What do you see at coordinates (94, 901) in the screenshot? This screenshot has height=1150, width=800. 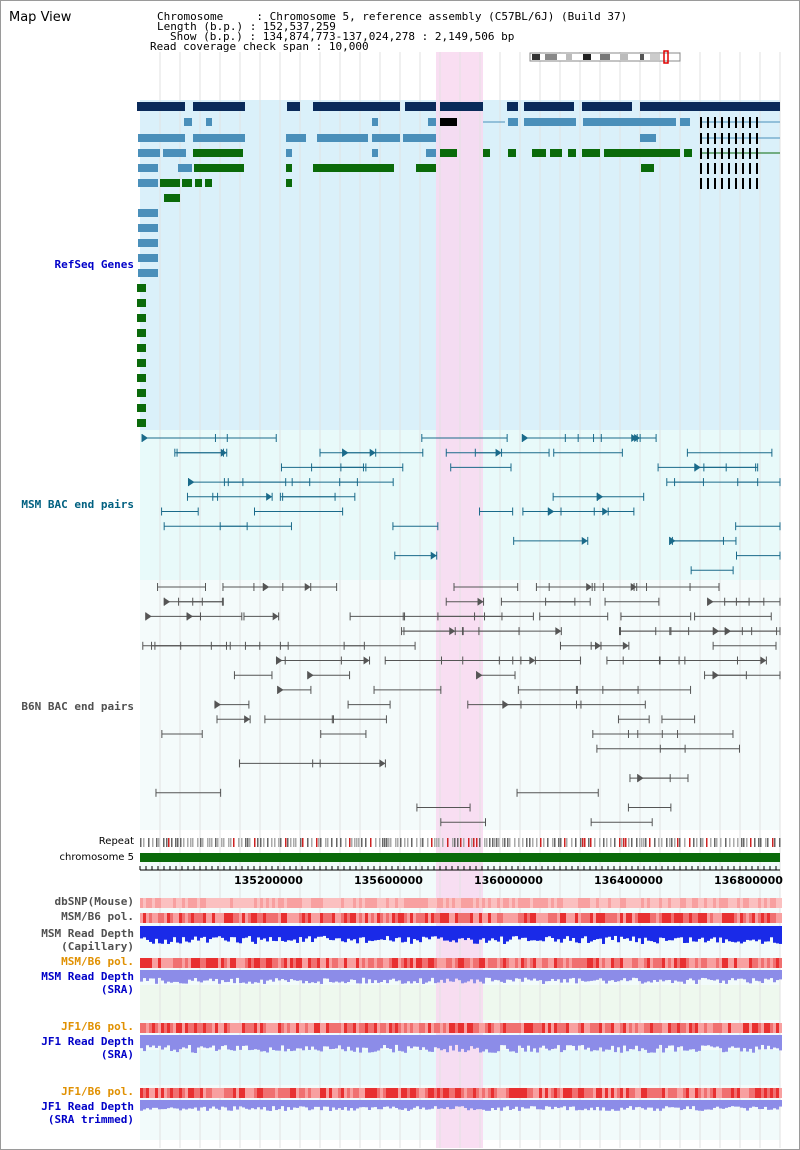 I see `track-label-dbsnp: dbSNP(Mouse)` at bounding box center [94, 901].